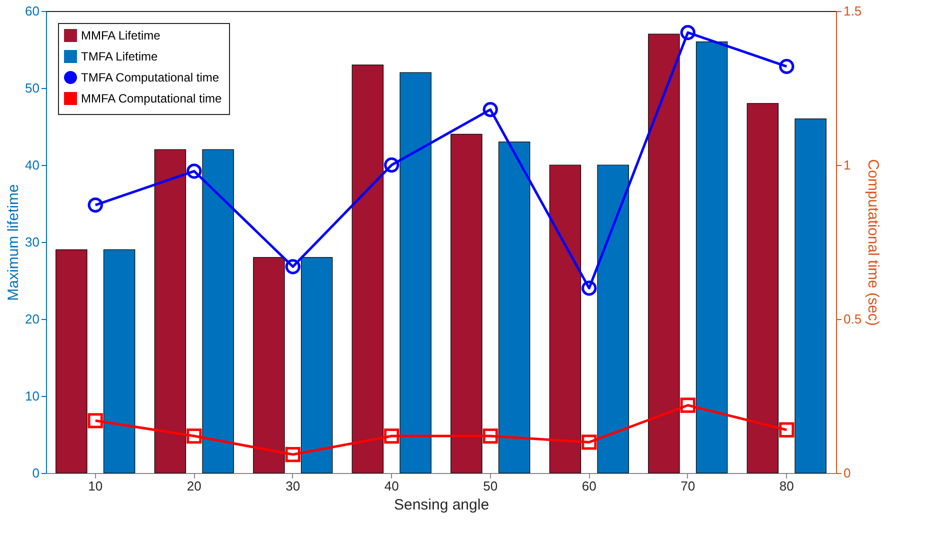  Describe the element at coordinates (32, 11) in the screenshot. I see `y-tick-label: 60` at that location.